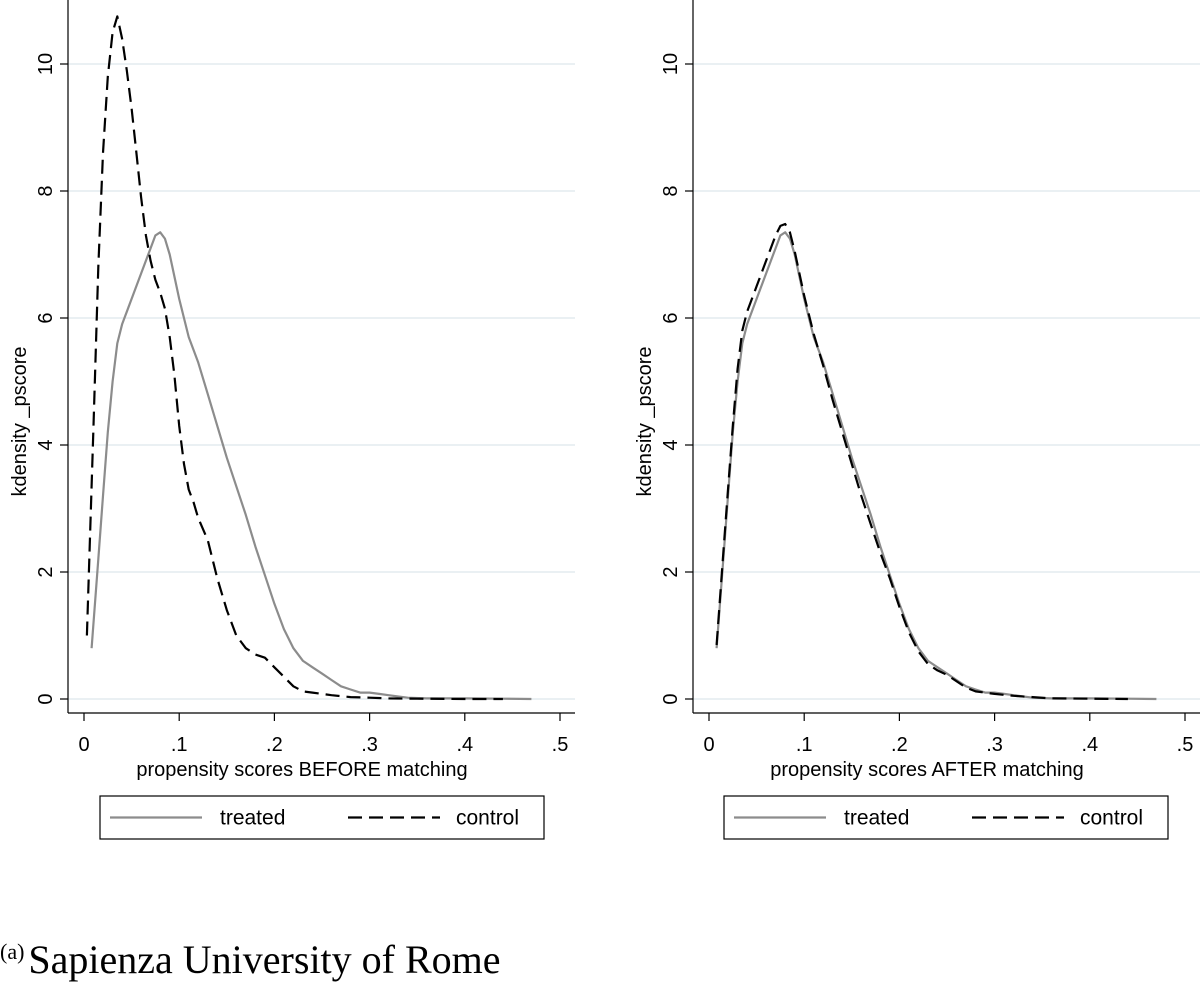 The height and width of the screenshot is (984, 1200). What do you see at coordinates (926, 770) in the screenshot?
I see `x-axis-title: propensity scores AFTER matching` at bounding box center [926, 770].